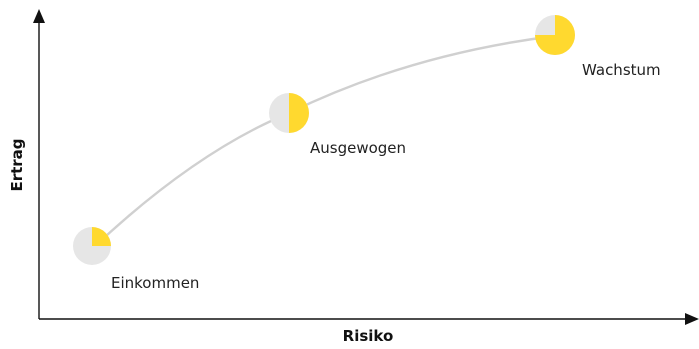 The height and width of the screenshot is (349, 699). I want to click on x-axis-title: Risiko, so click(368, 336).